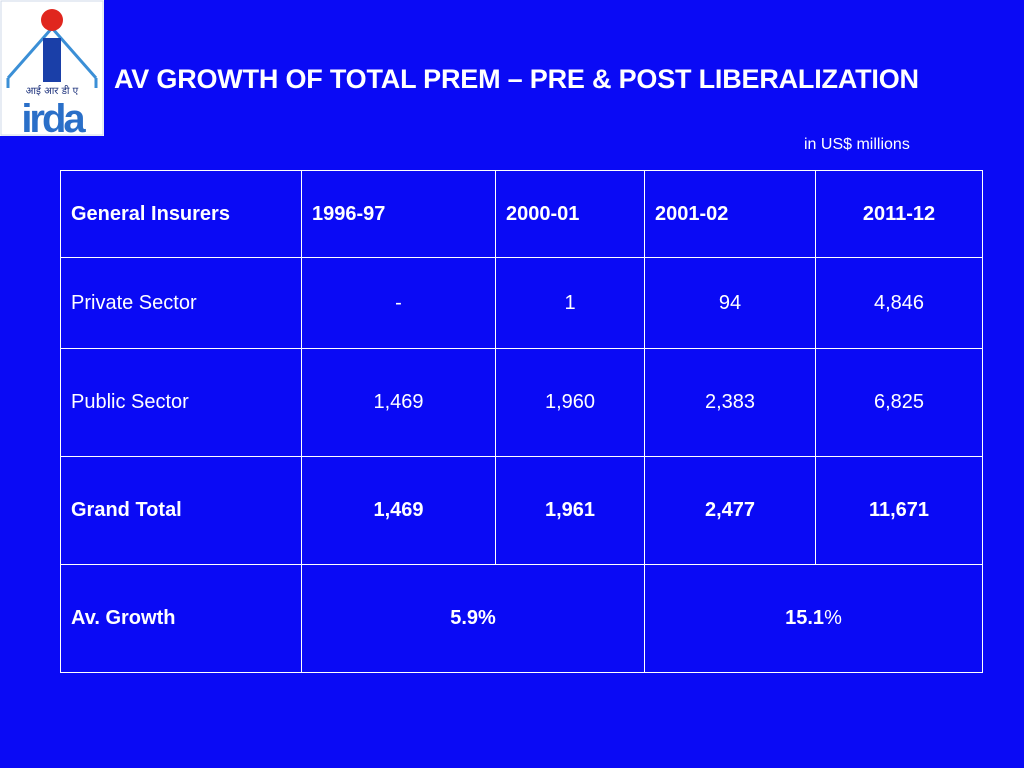  Describe the element at coordinates (181, 402) in the screenshot. I see `row-label-public-sector: Public Sector` at that location.